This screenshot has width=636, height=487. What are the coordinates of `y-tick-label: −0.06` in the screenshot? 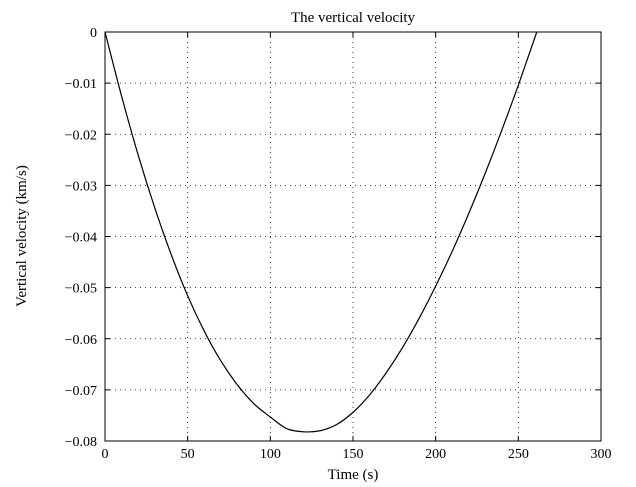 It's located at (81, 340).